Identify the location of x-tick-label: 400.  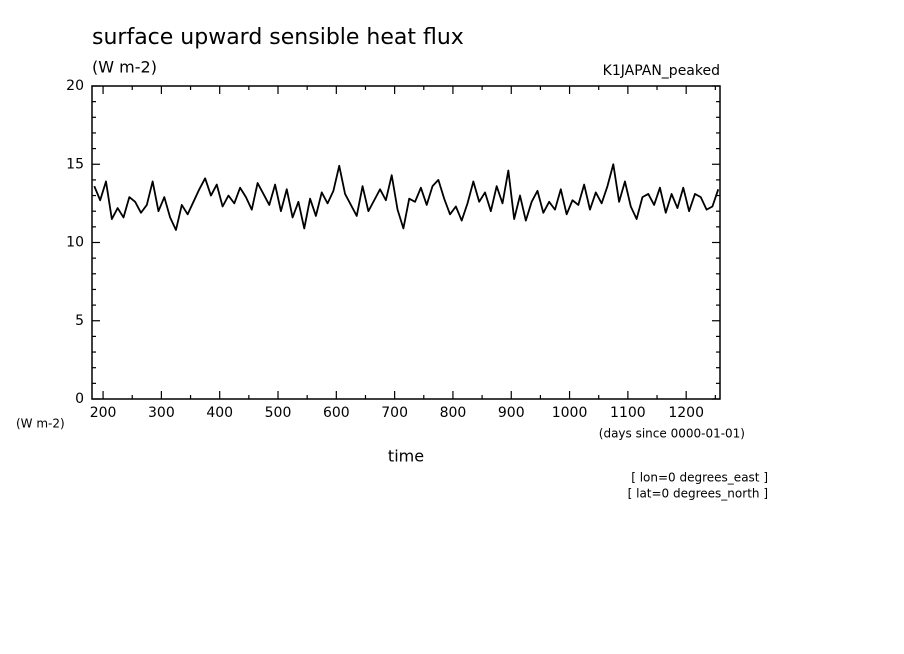
(219, 413).